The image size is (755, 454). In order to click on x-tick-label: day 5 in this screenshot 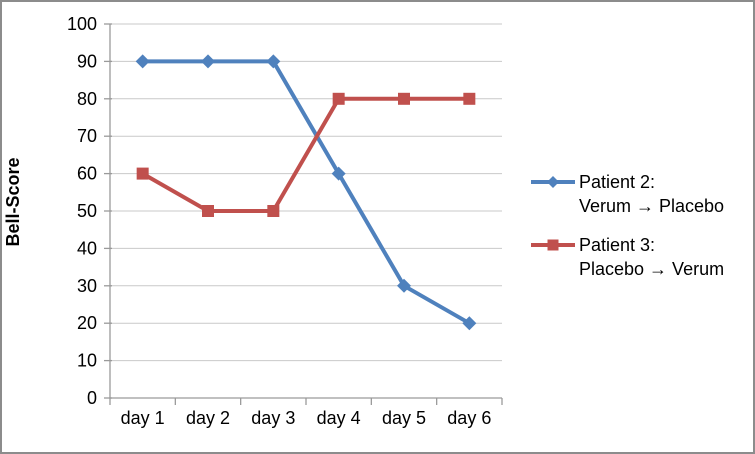, I will do `click(404, 418)`.